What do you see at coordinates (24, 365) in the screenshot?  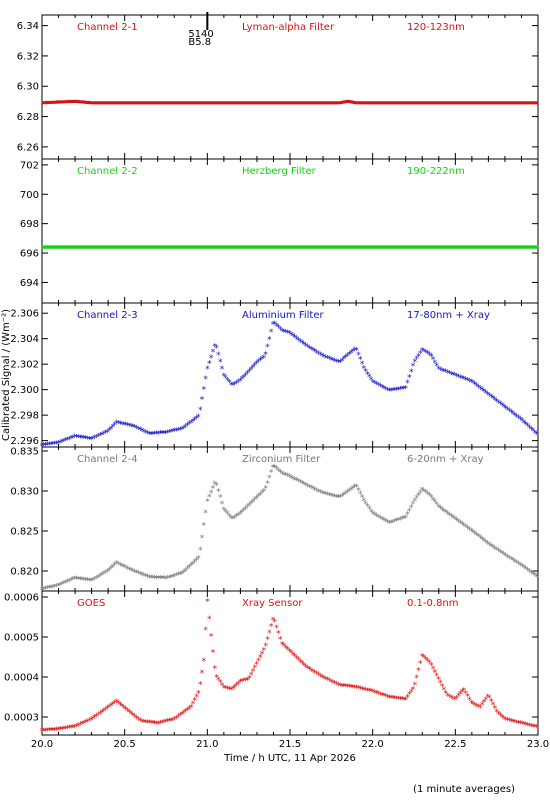 I see `y-tick-label: 2.302` at bounding box center [24, 365].